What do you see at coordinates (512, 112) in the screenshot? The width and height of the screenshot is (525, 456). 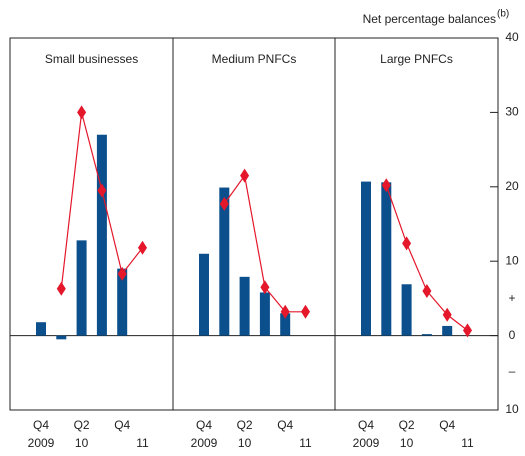 I see `y-tick-label: 30` at bounding box center [512, 112].